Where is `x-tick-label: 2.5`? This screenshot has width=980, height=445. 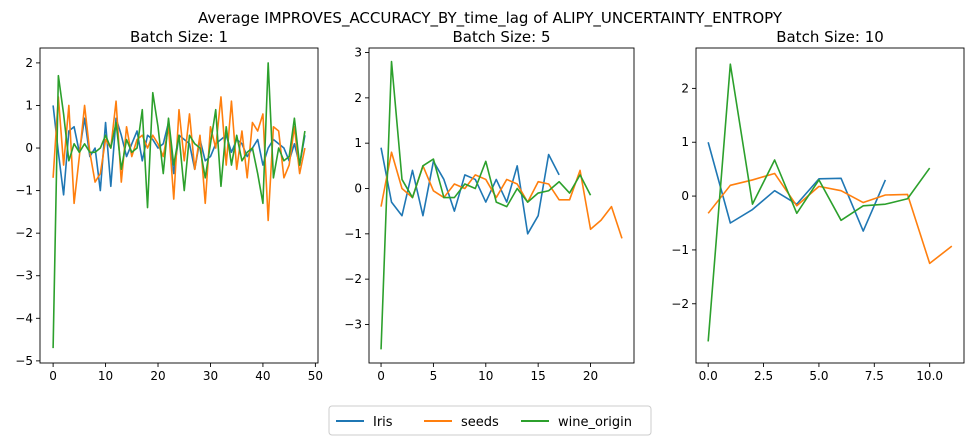
x-tick-label: 2.5 is located at coordinates (763, 376).